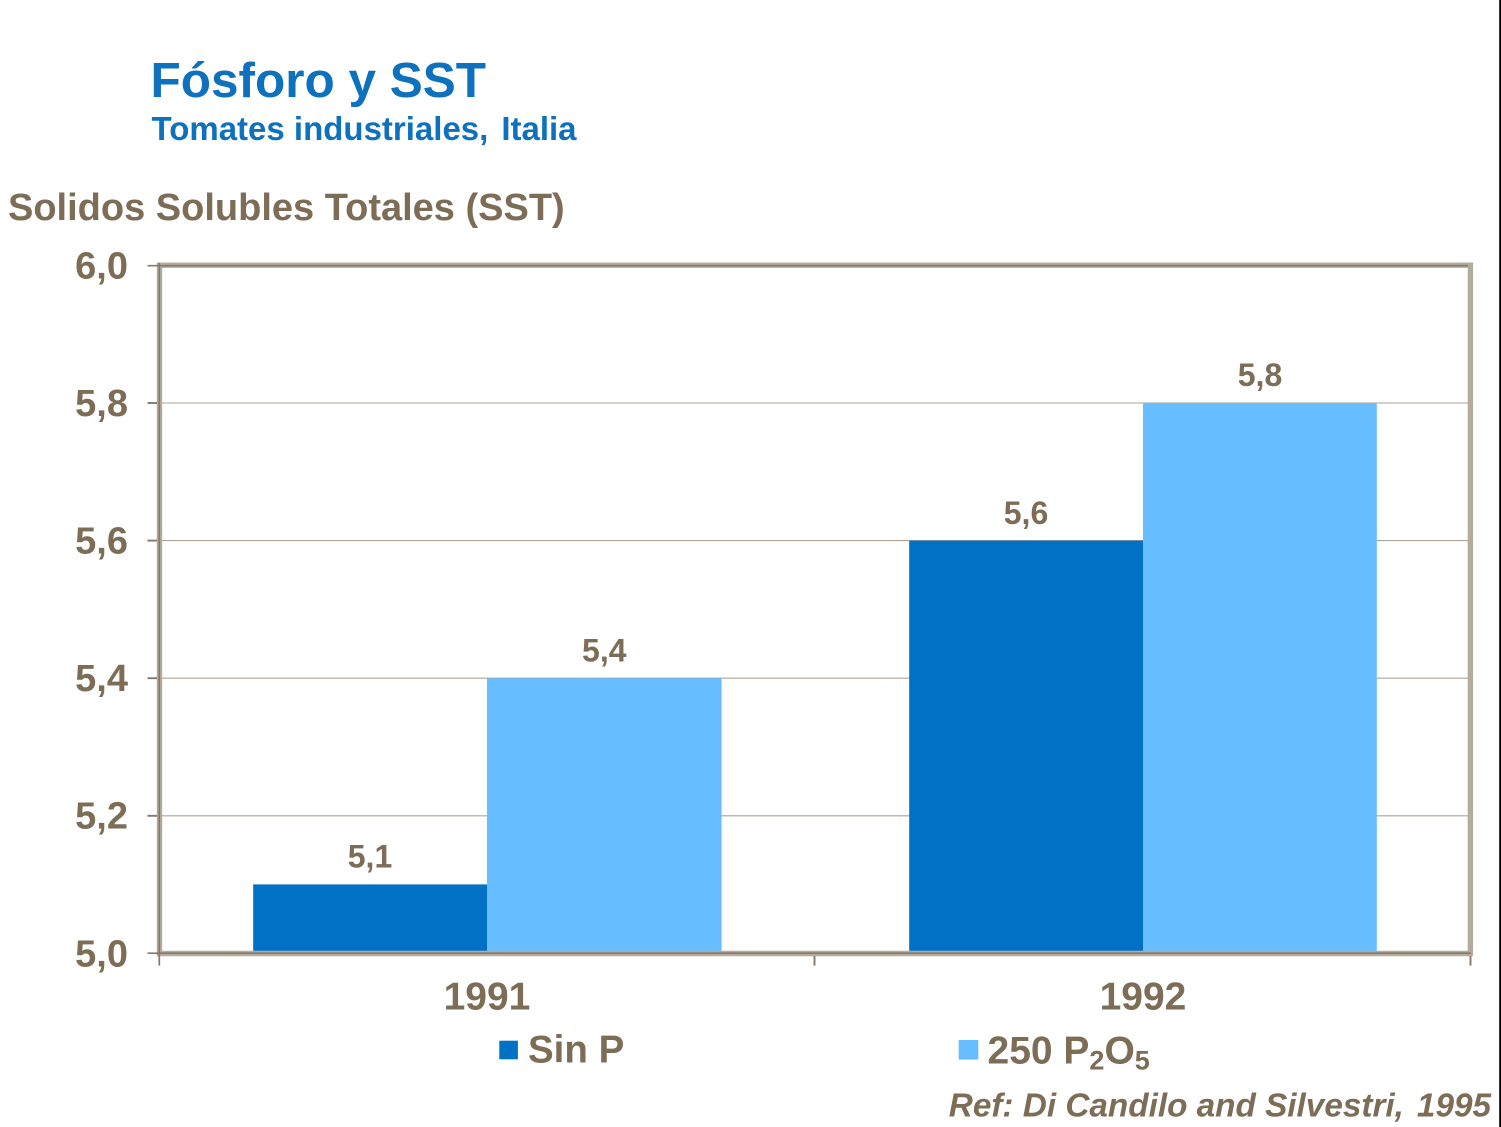  What do you see at coordinates (101, 954) in the screenshot?
I see `svg-text: 5,0` at bounding box center [101, 954].